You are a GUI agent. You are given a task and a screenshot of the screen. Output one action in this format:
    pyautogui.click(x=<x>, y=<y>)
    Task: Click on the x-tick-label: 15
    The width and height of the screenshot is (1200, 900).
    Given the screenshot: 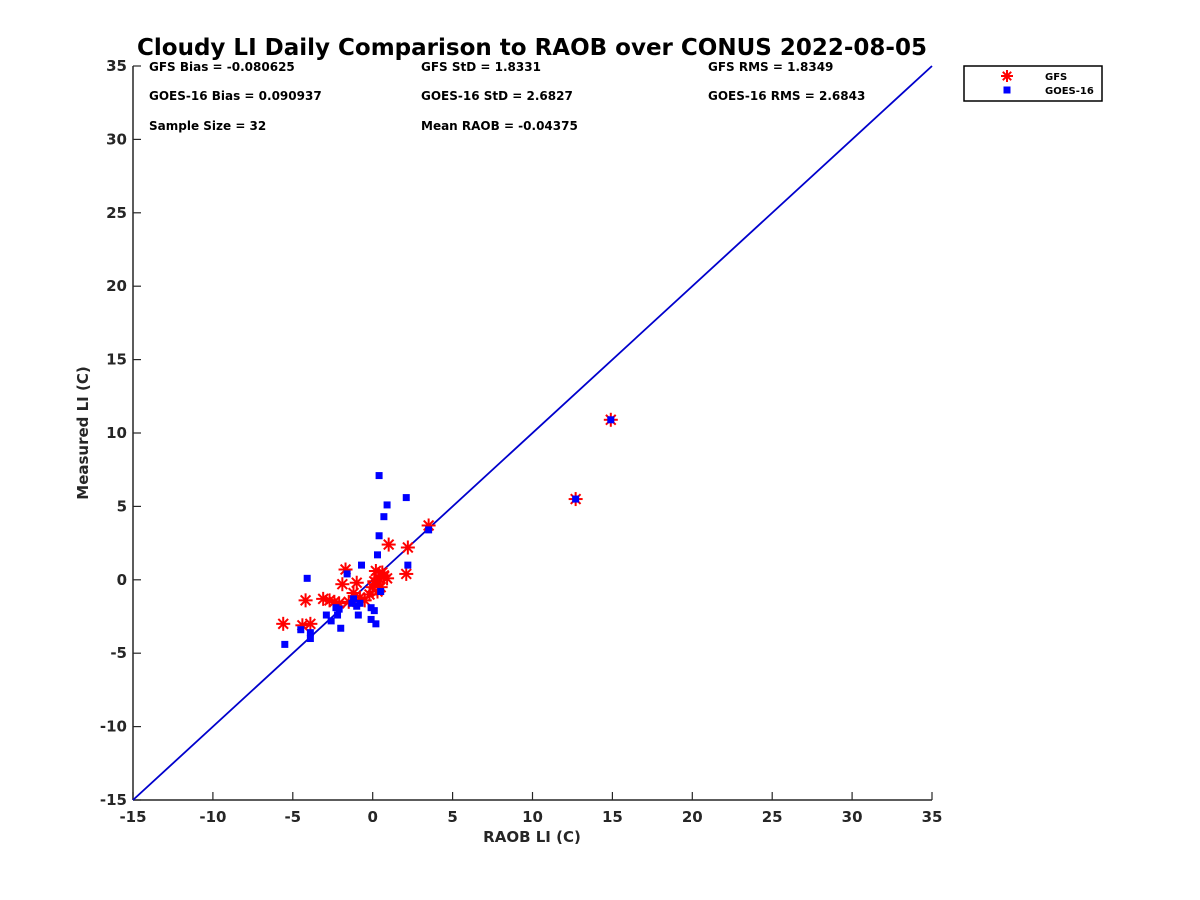 What is the action you would take?
    pyautogui.click(x=612, y=817)
    